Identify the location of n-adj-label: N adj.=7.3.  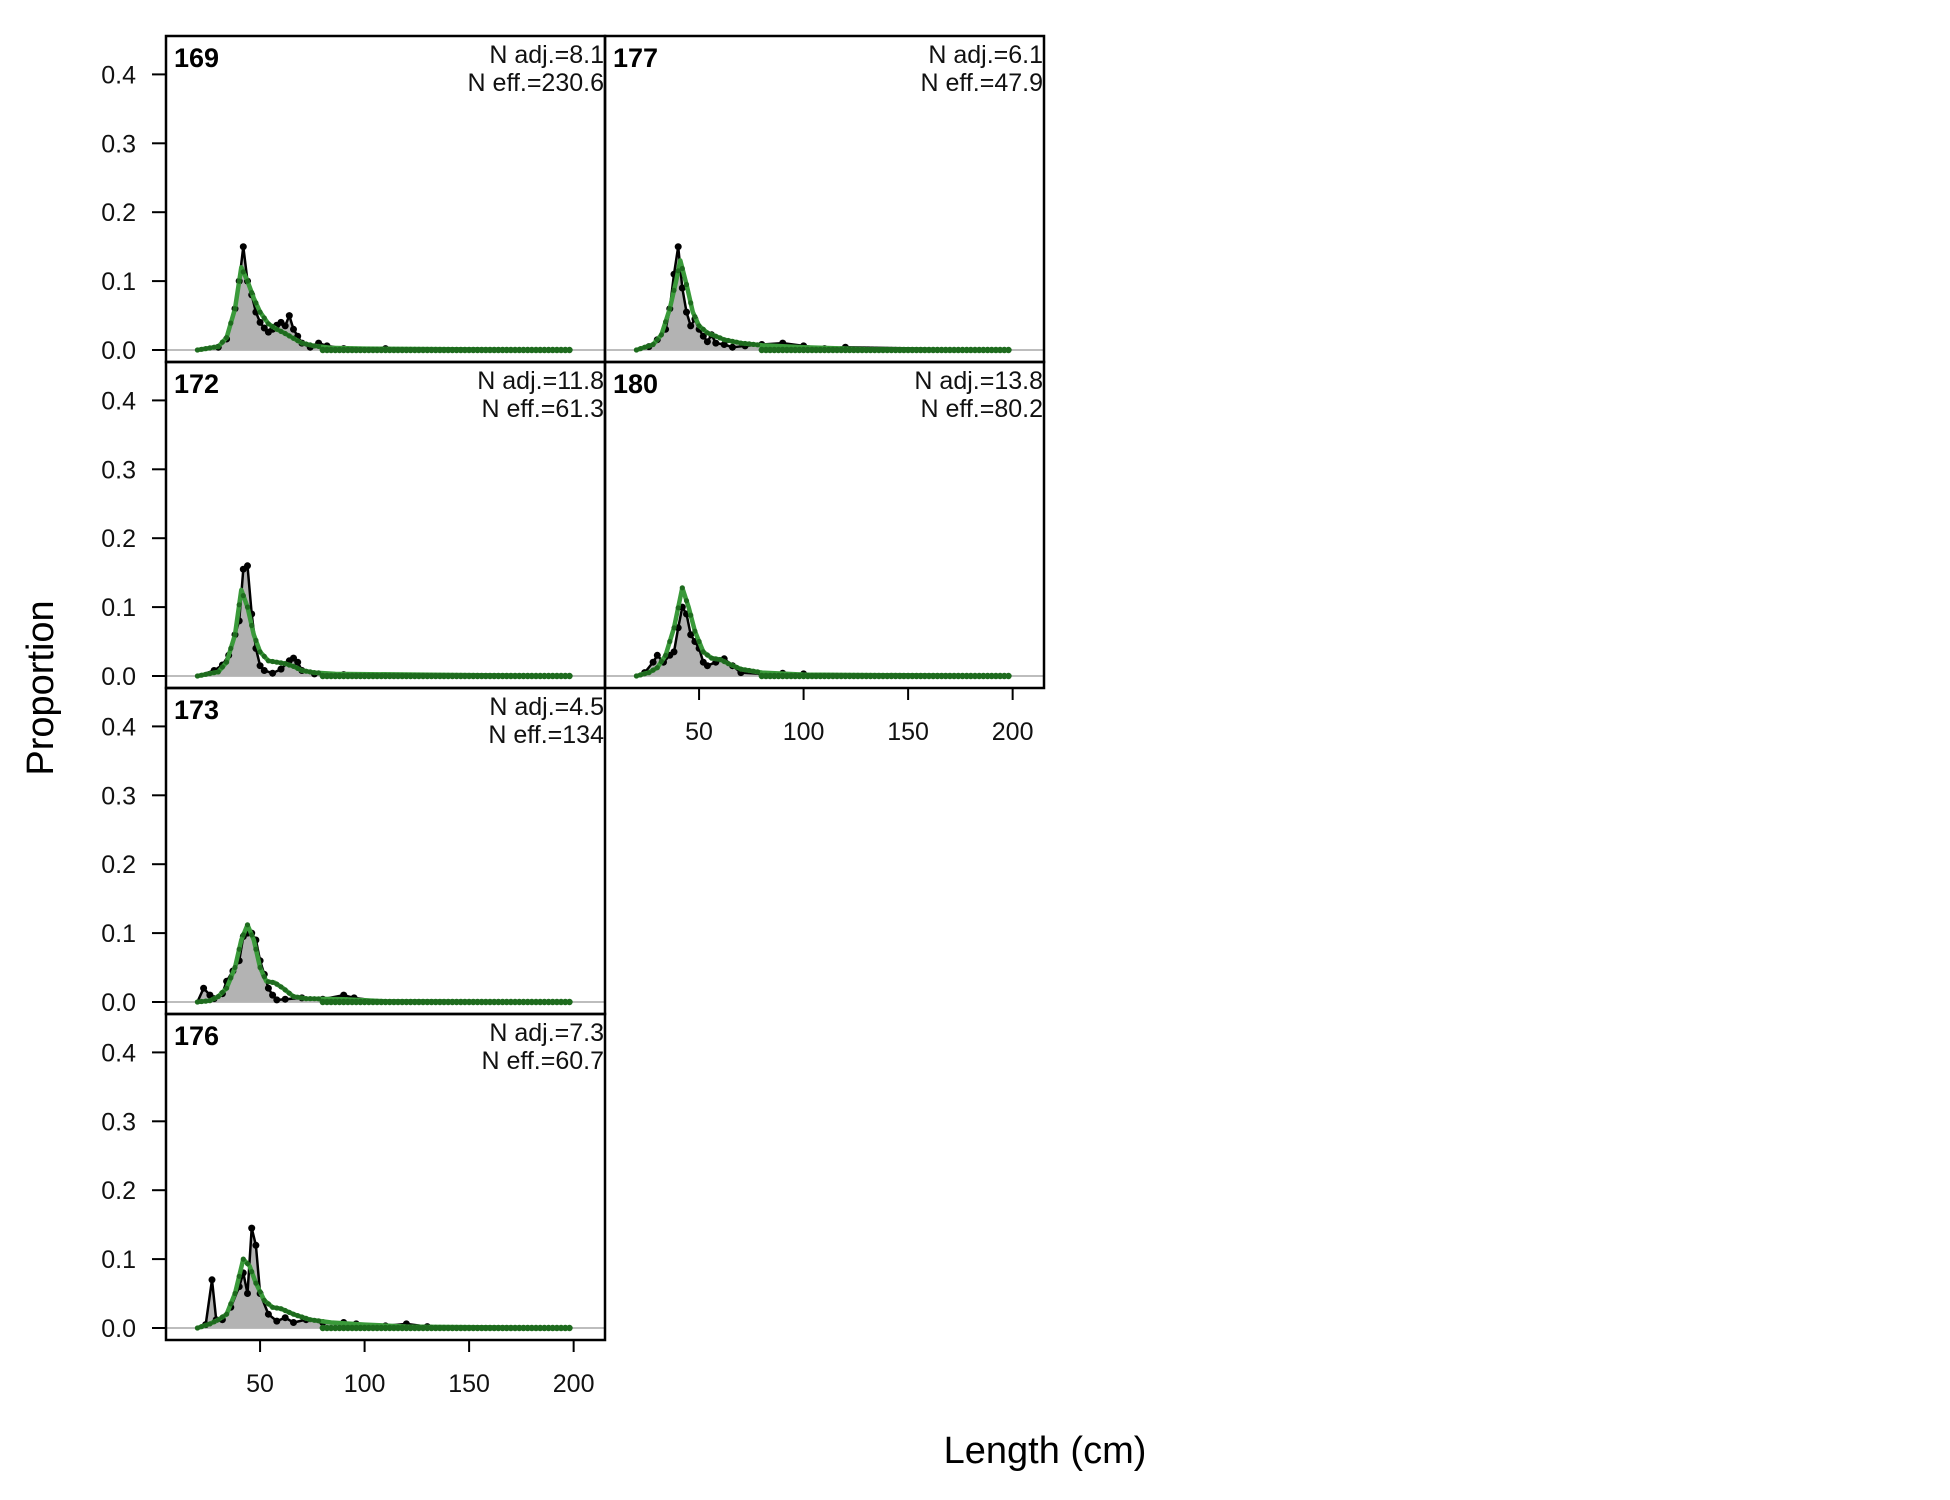
(546, 1033).